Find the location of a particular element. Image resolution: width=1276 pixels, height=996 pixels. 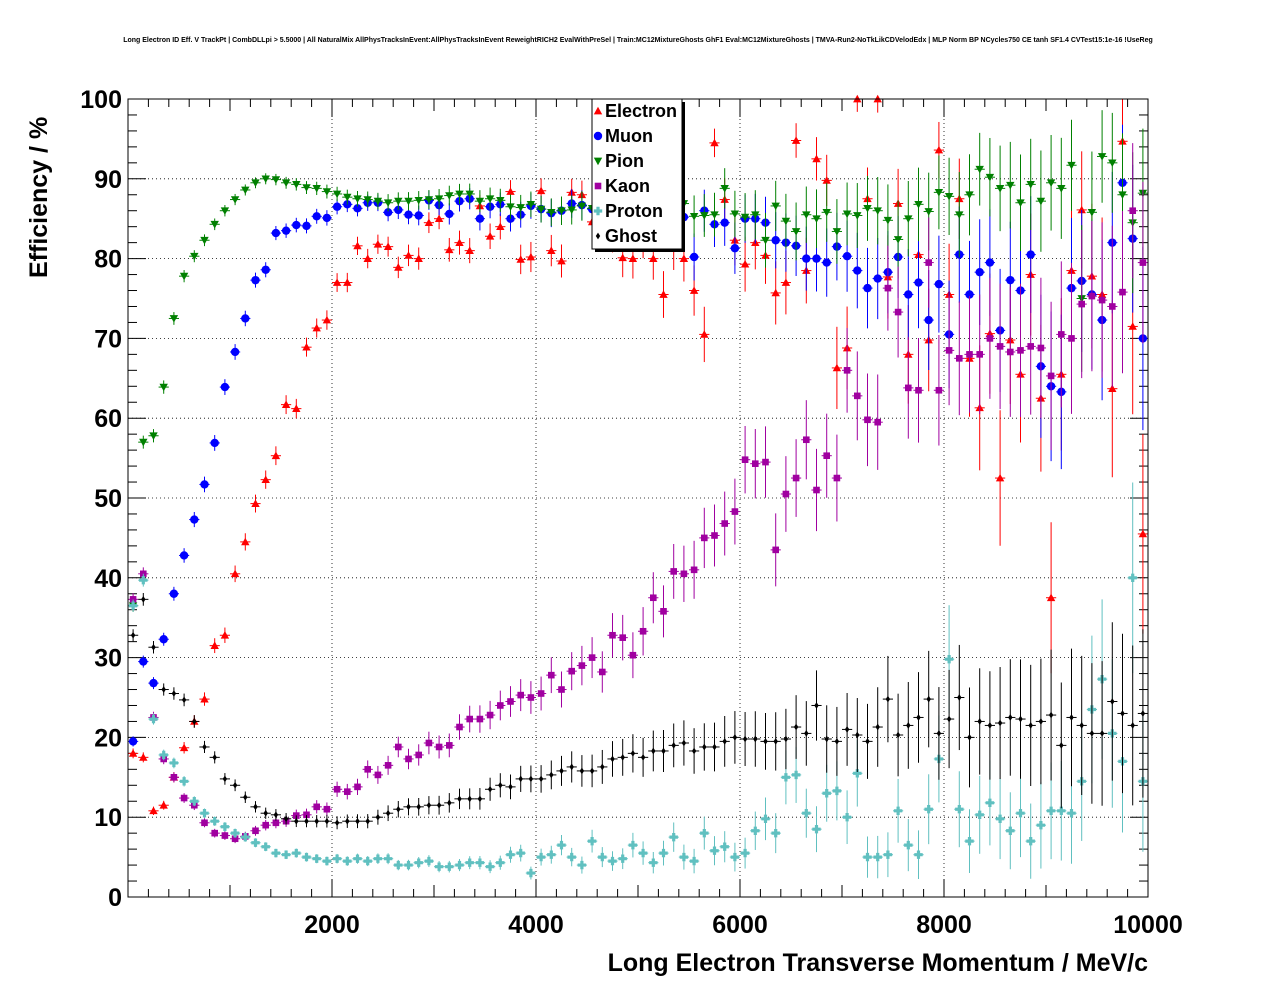

legend-label: Pion is located at coordinates (624, 161).